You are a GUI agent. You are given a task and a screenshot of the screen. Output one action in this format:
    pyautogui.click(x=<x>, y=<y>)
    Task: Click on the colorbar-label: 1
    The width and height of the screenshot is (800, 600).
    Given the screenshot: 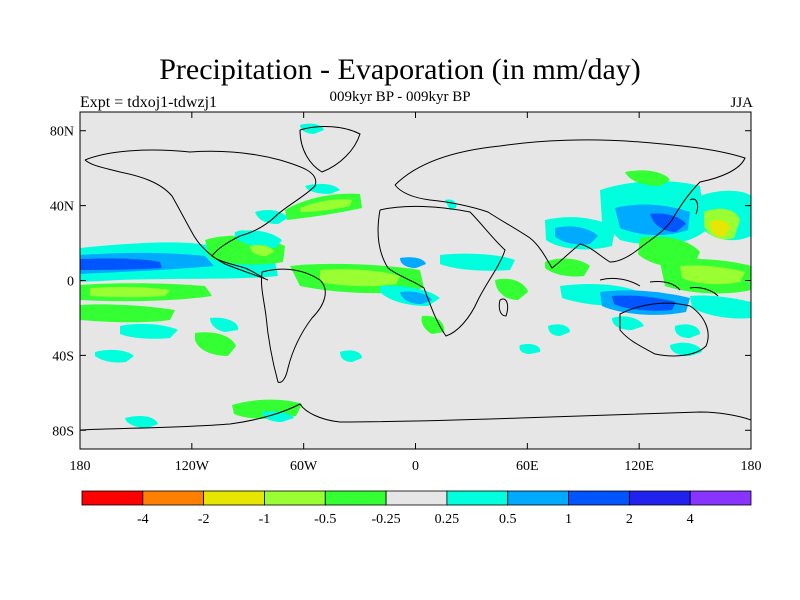 What is the action you would take?
    pyautogui.click(x=568, y=519)
    